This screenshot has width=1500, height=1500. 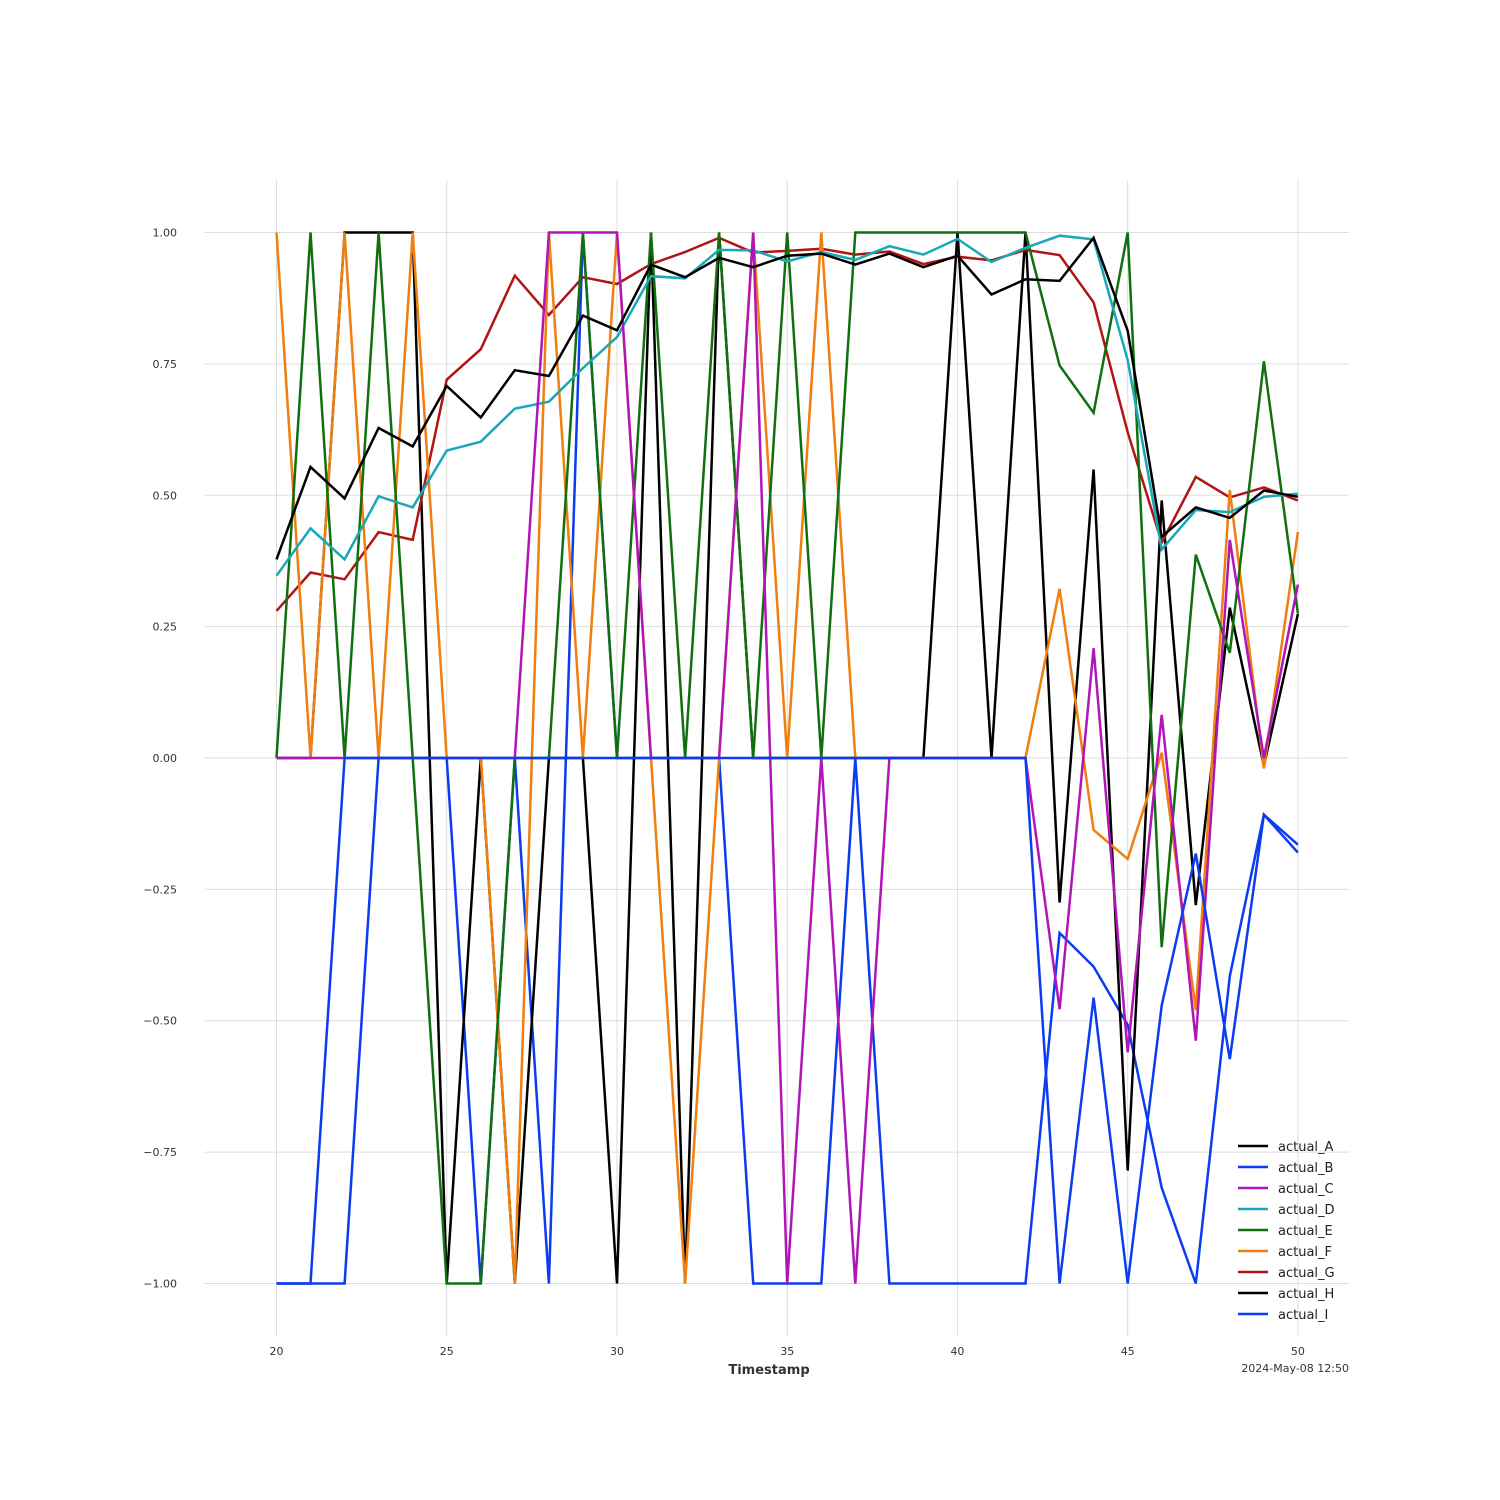 What do you see at coordinates (1305, 1168) in the screenshot?
I see `legend-entry-label: actual_B` at bounding box center [1305, 1168].